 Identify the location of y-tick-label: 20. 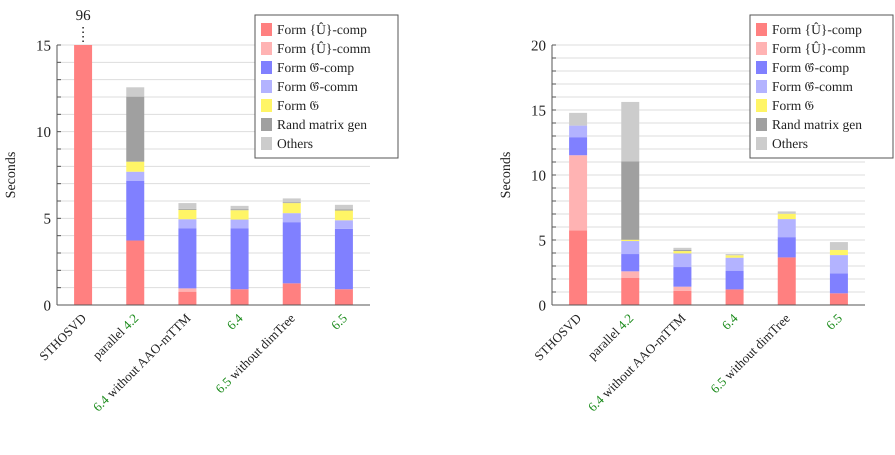
(538, 46).